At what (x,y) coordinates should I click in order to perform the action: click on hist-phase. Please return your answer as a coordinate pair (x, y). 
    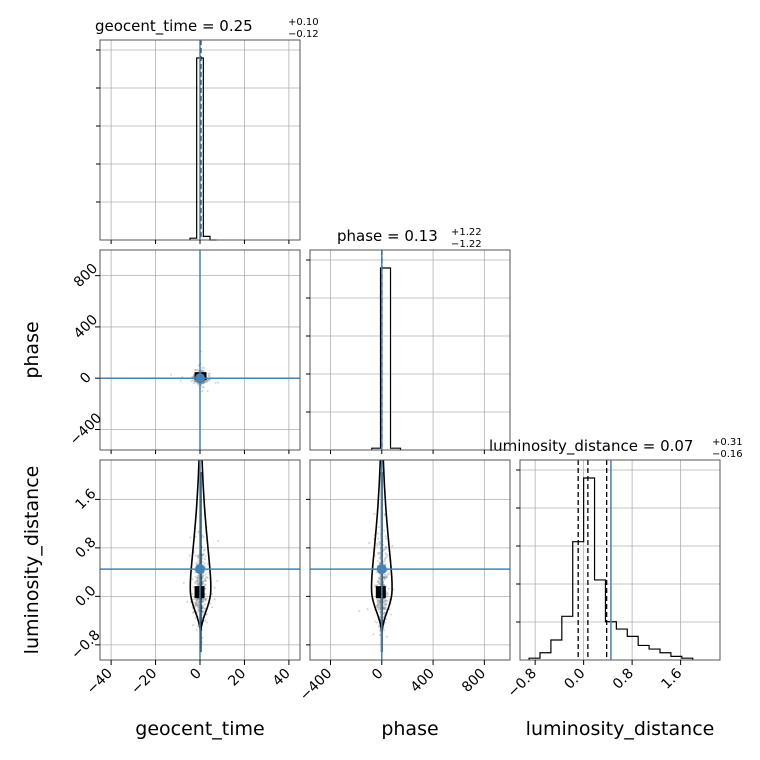
    Looking at the image, I should click on (408, 350).